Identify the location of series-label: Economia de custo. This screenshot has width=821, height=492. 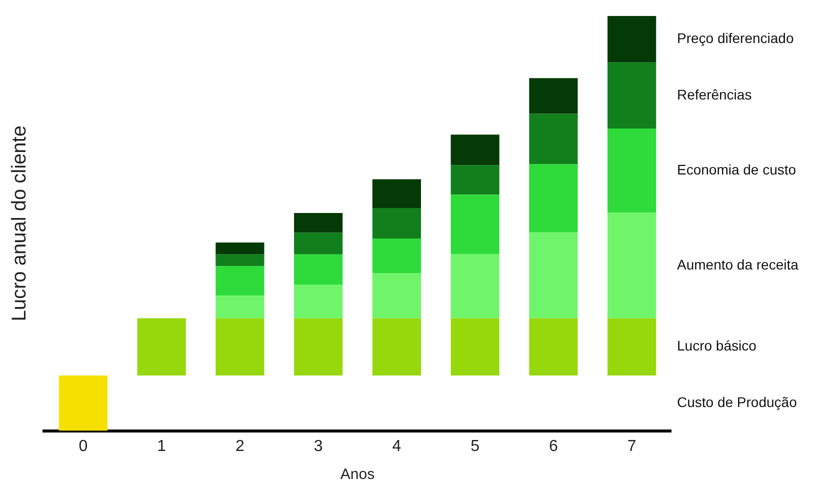
(736, 169).